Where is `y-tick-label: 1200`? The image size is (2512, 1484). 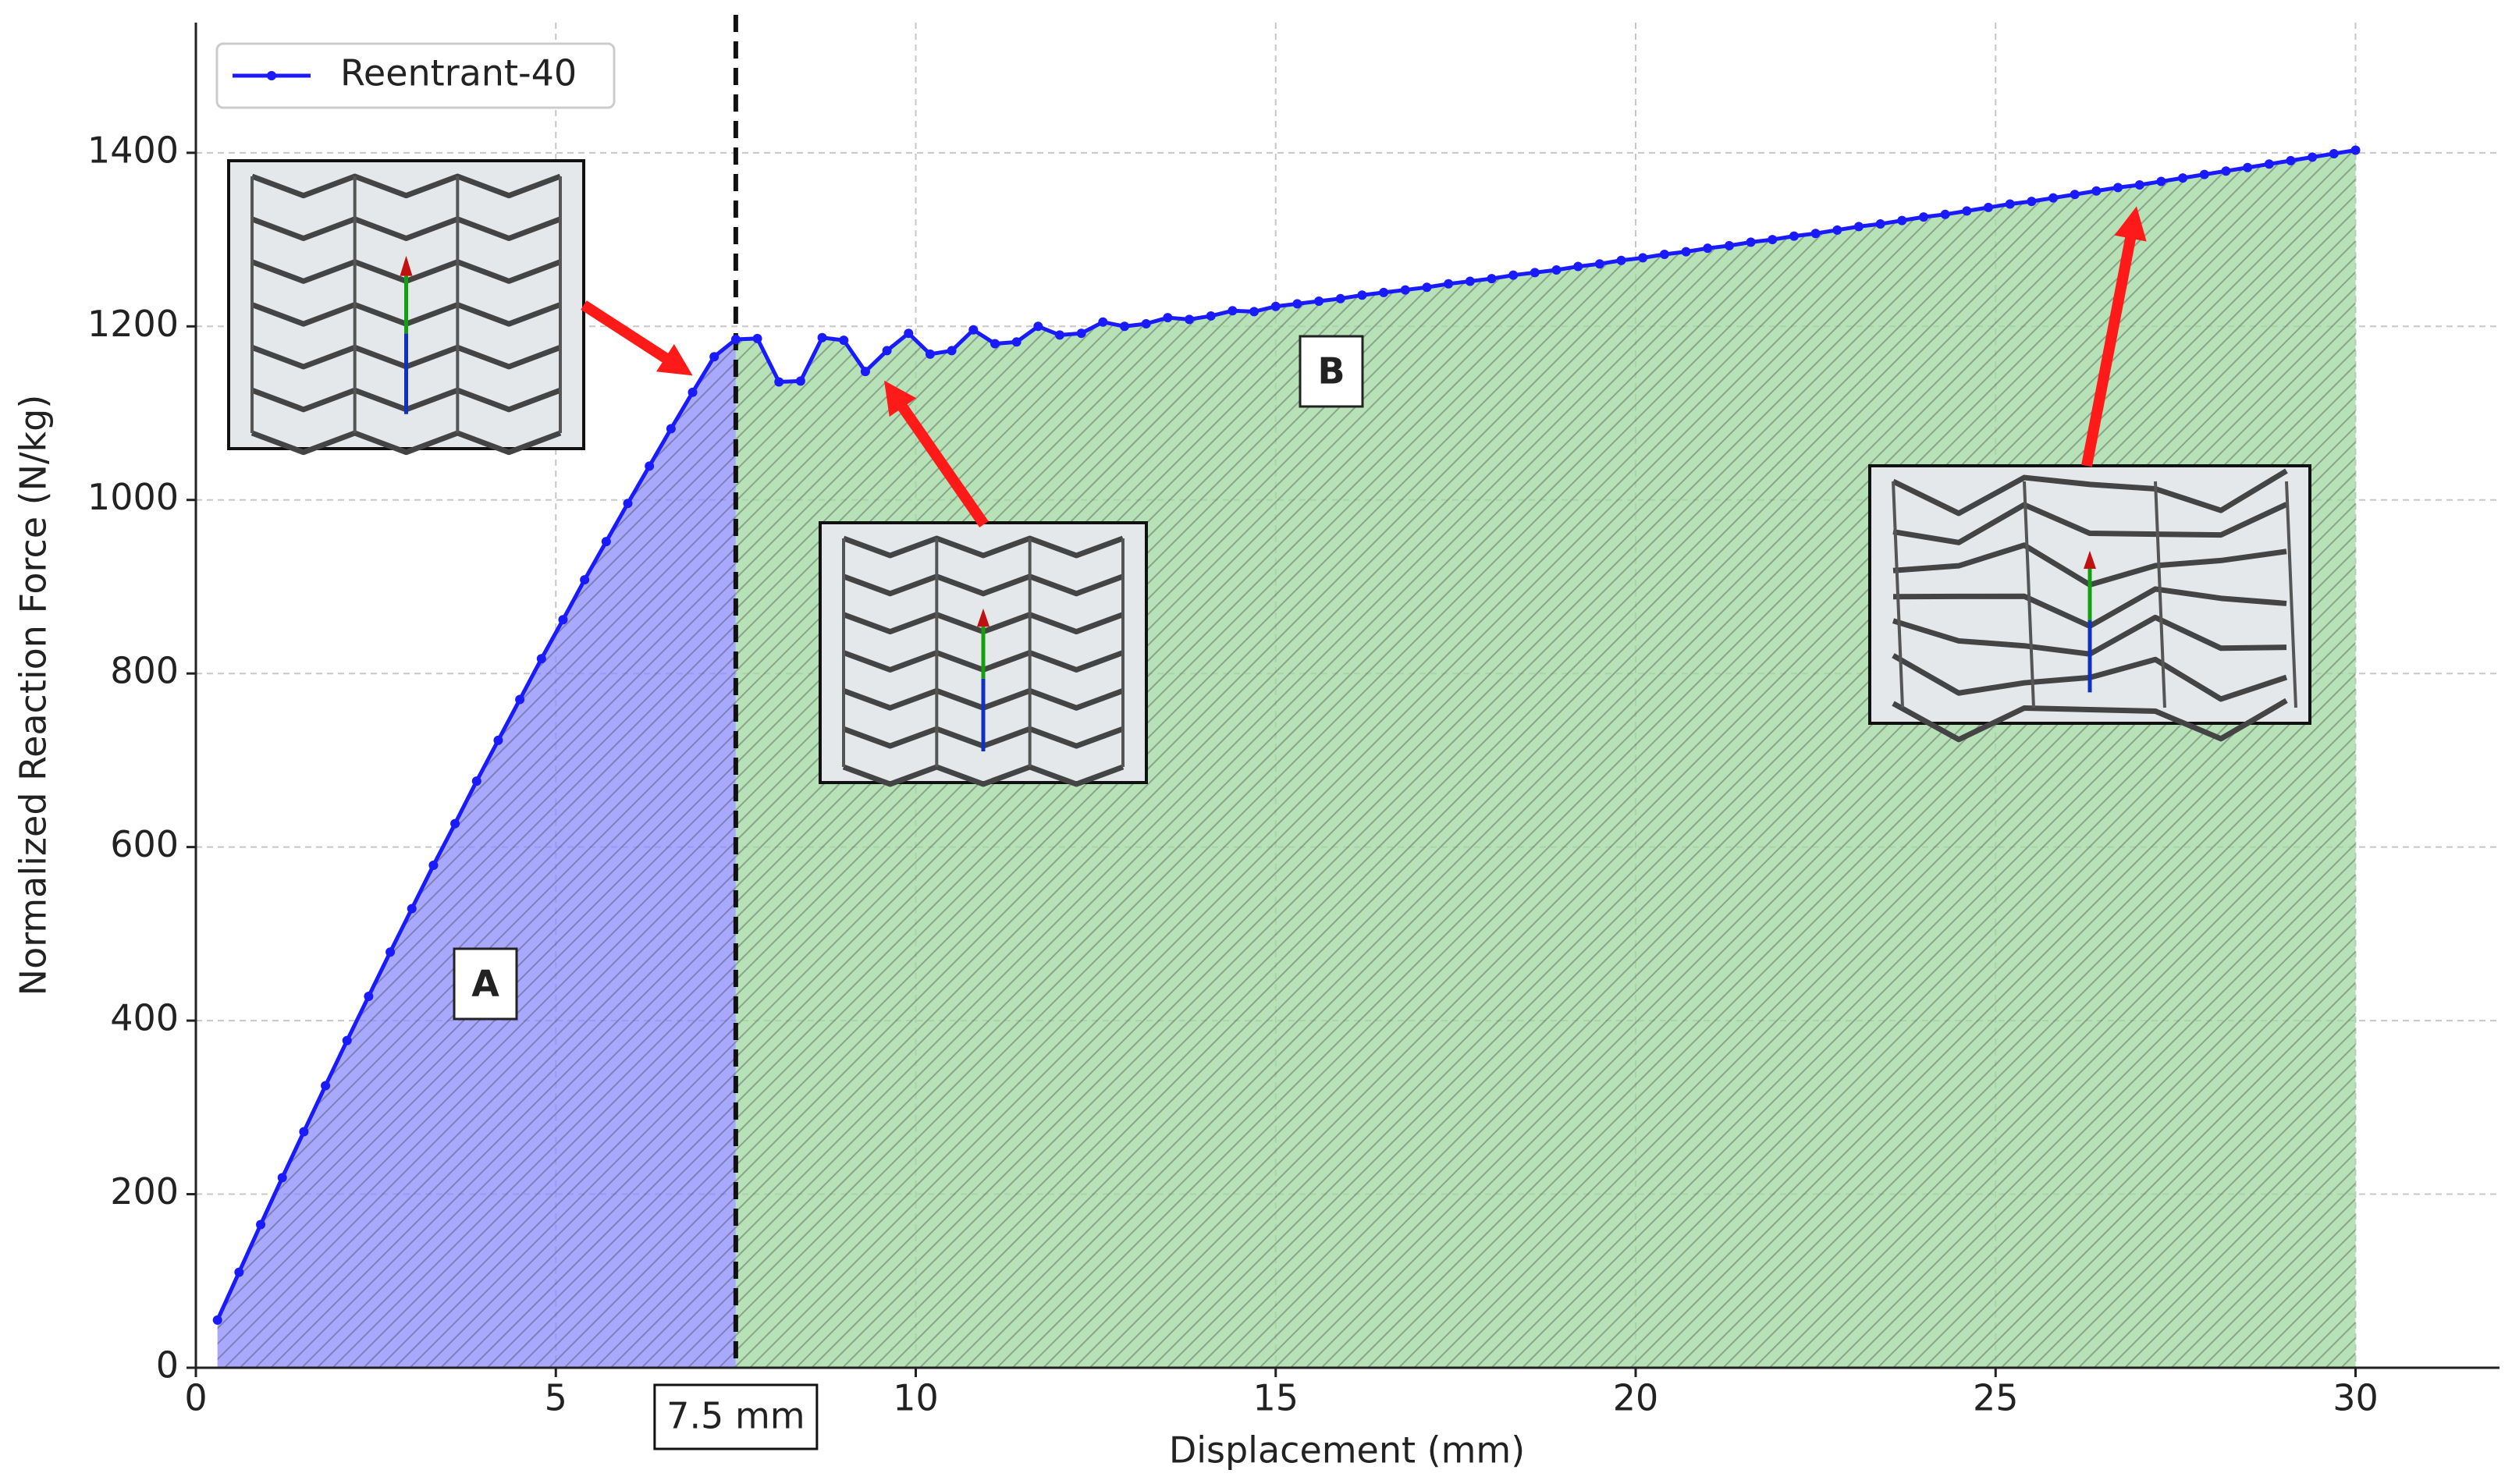 y-tick-label: 1200 is located at coordinates (133, 324).